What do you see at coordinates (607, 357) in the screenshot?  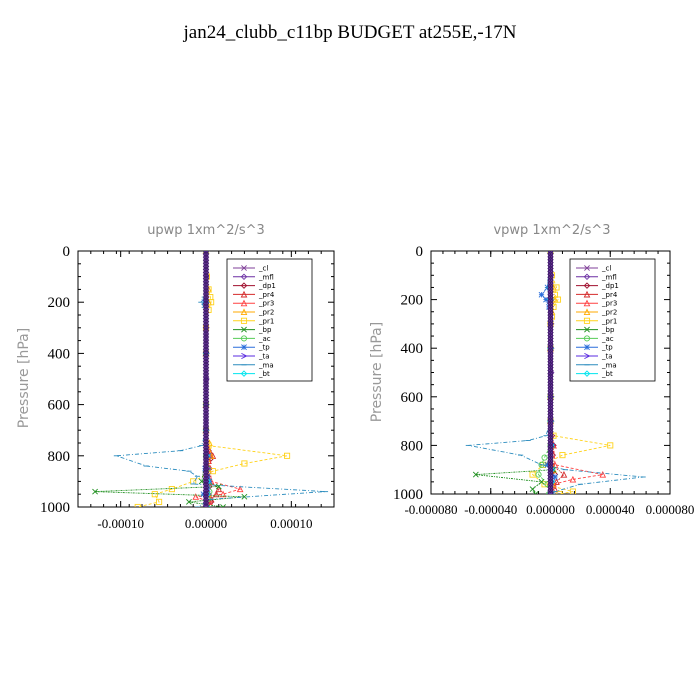 I see `legend-label: _ta` at bounding box center [607, 357].